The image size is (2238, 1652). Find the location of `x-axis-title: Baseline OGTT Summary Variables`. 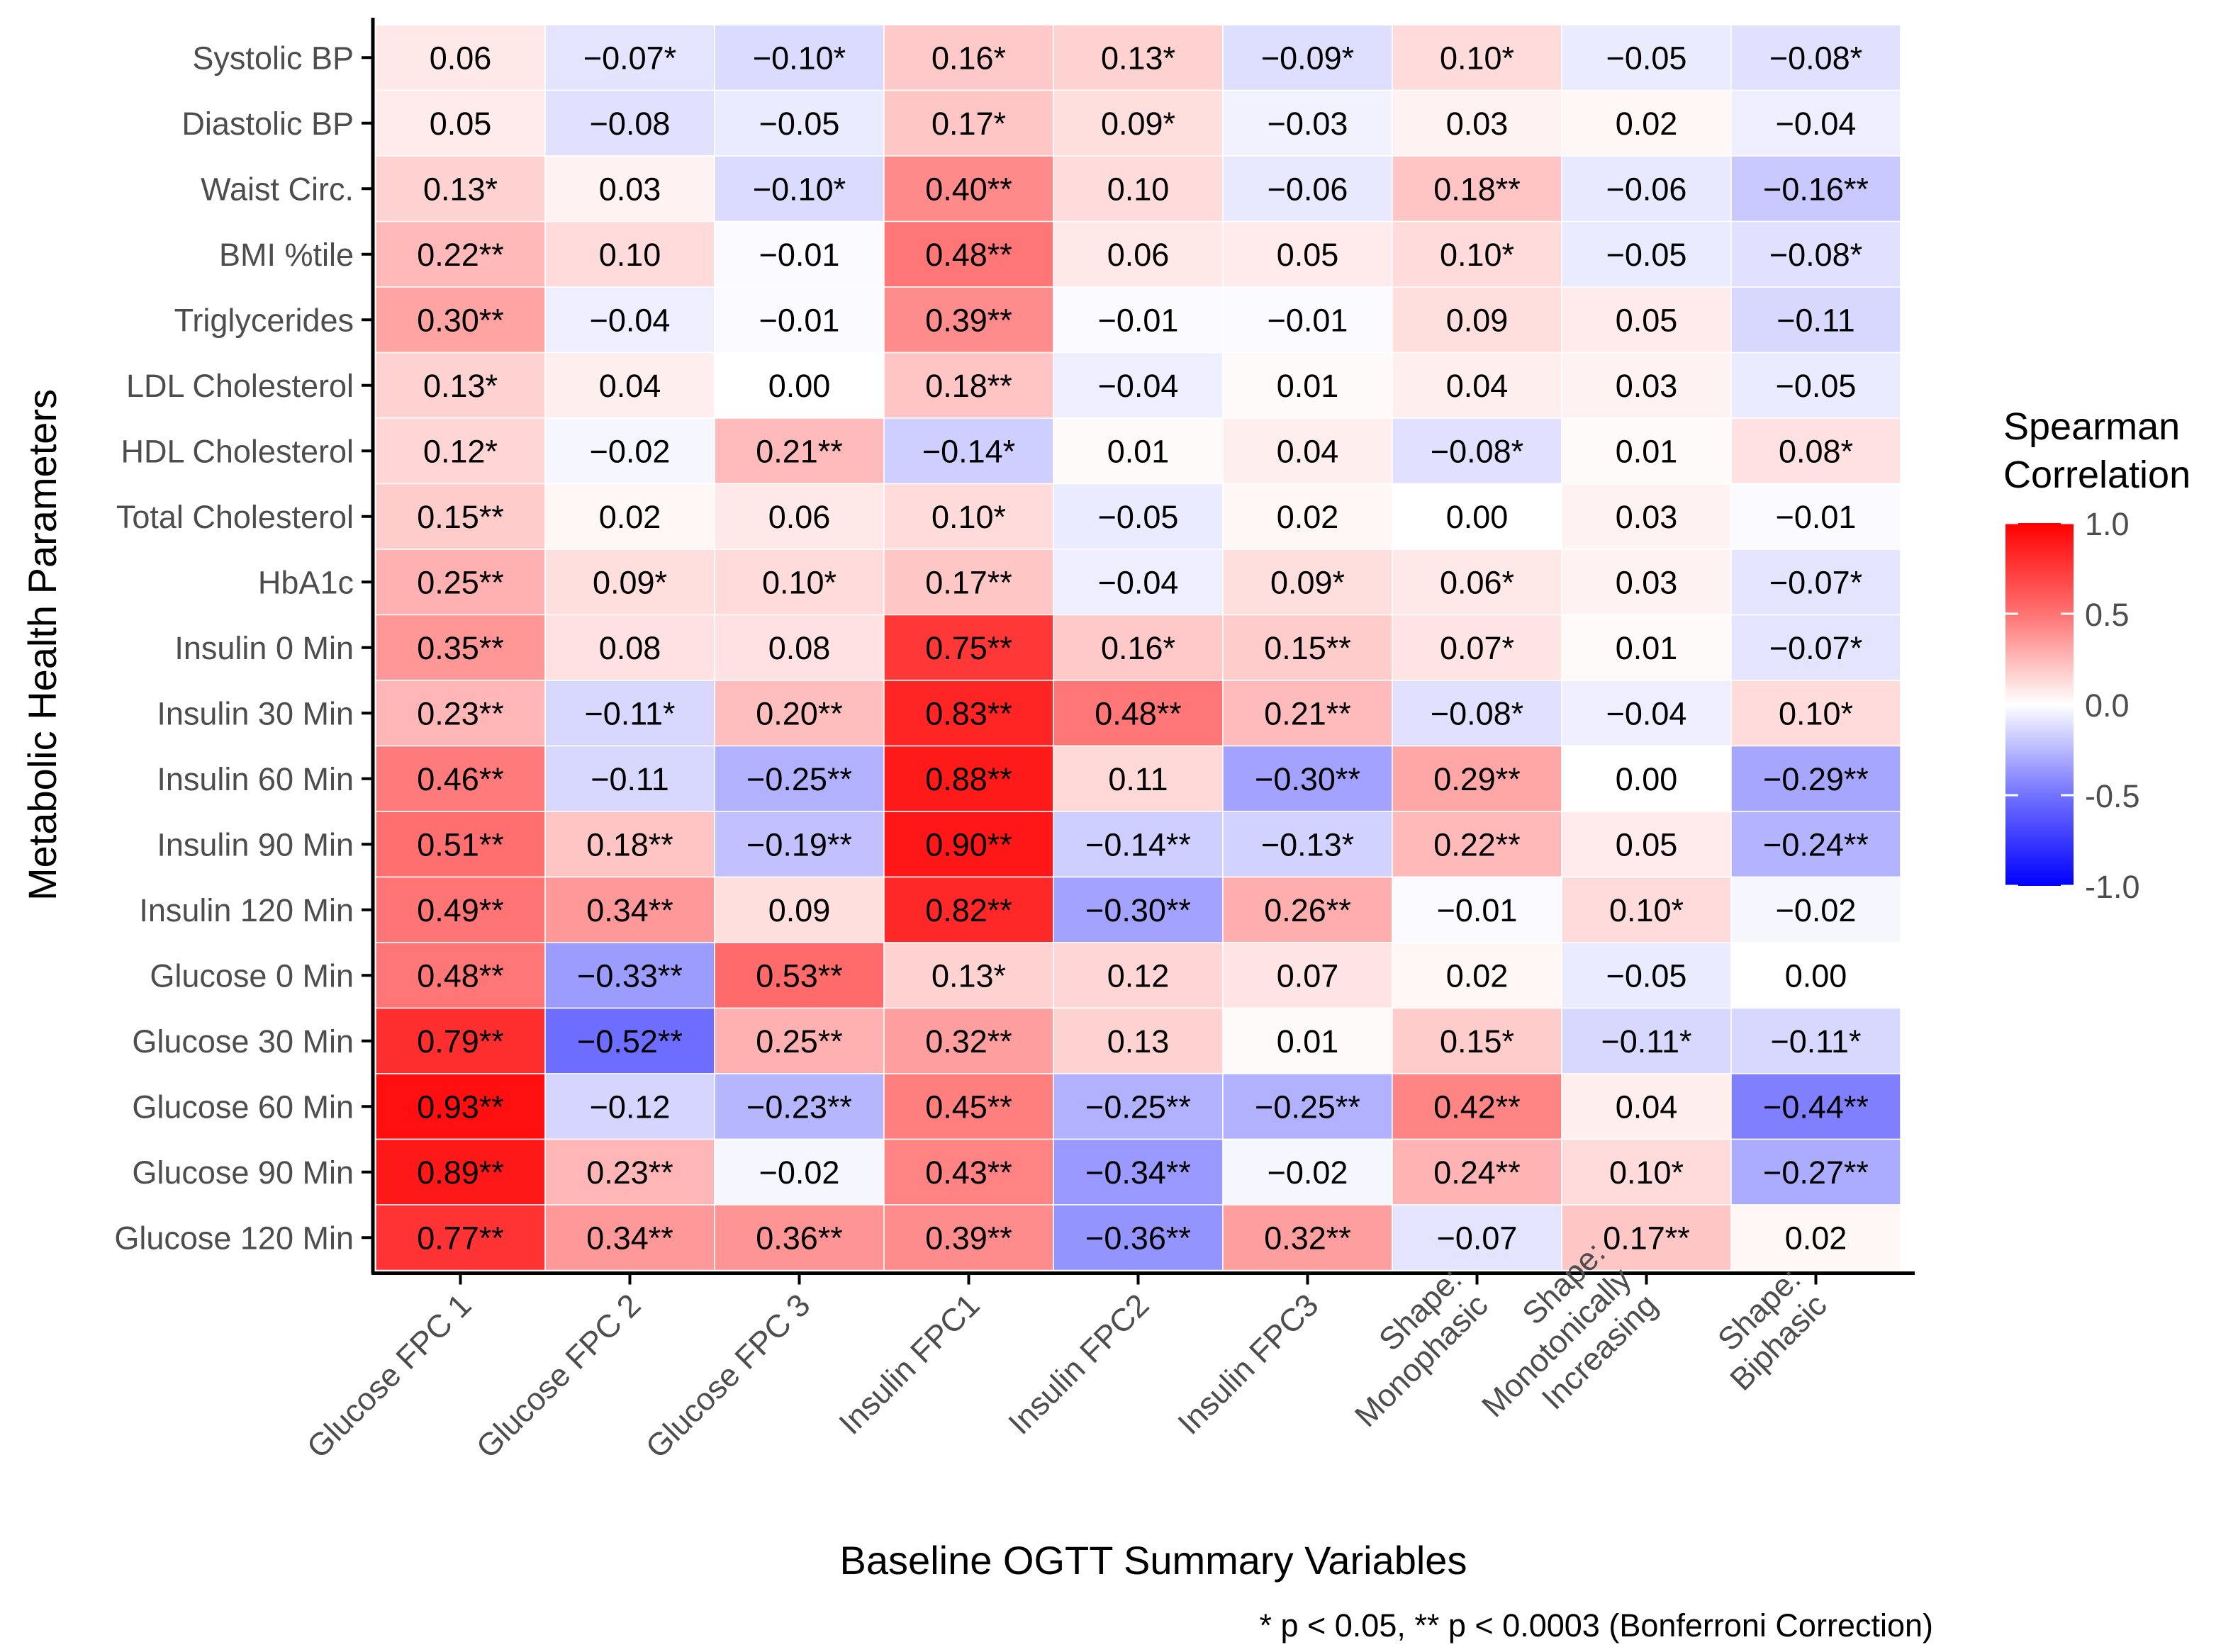

x-axis-title: Baseline OGTT Summary Variables is located at coordinates (1153, 1561).